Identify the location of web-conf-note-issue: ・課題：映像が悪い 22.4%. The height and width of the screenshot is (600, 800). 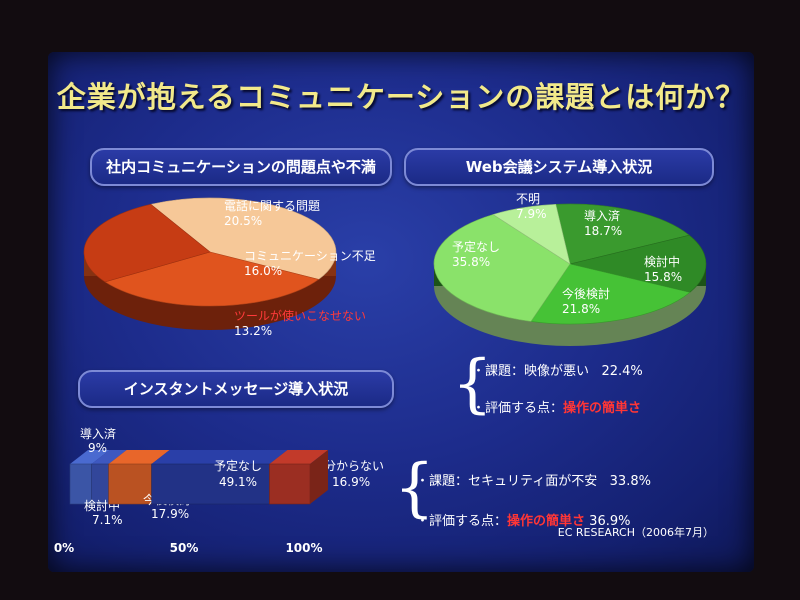
(557, 369).